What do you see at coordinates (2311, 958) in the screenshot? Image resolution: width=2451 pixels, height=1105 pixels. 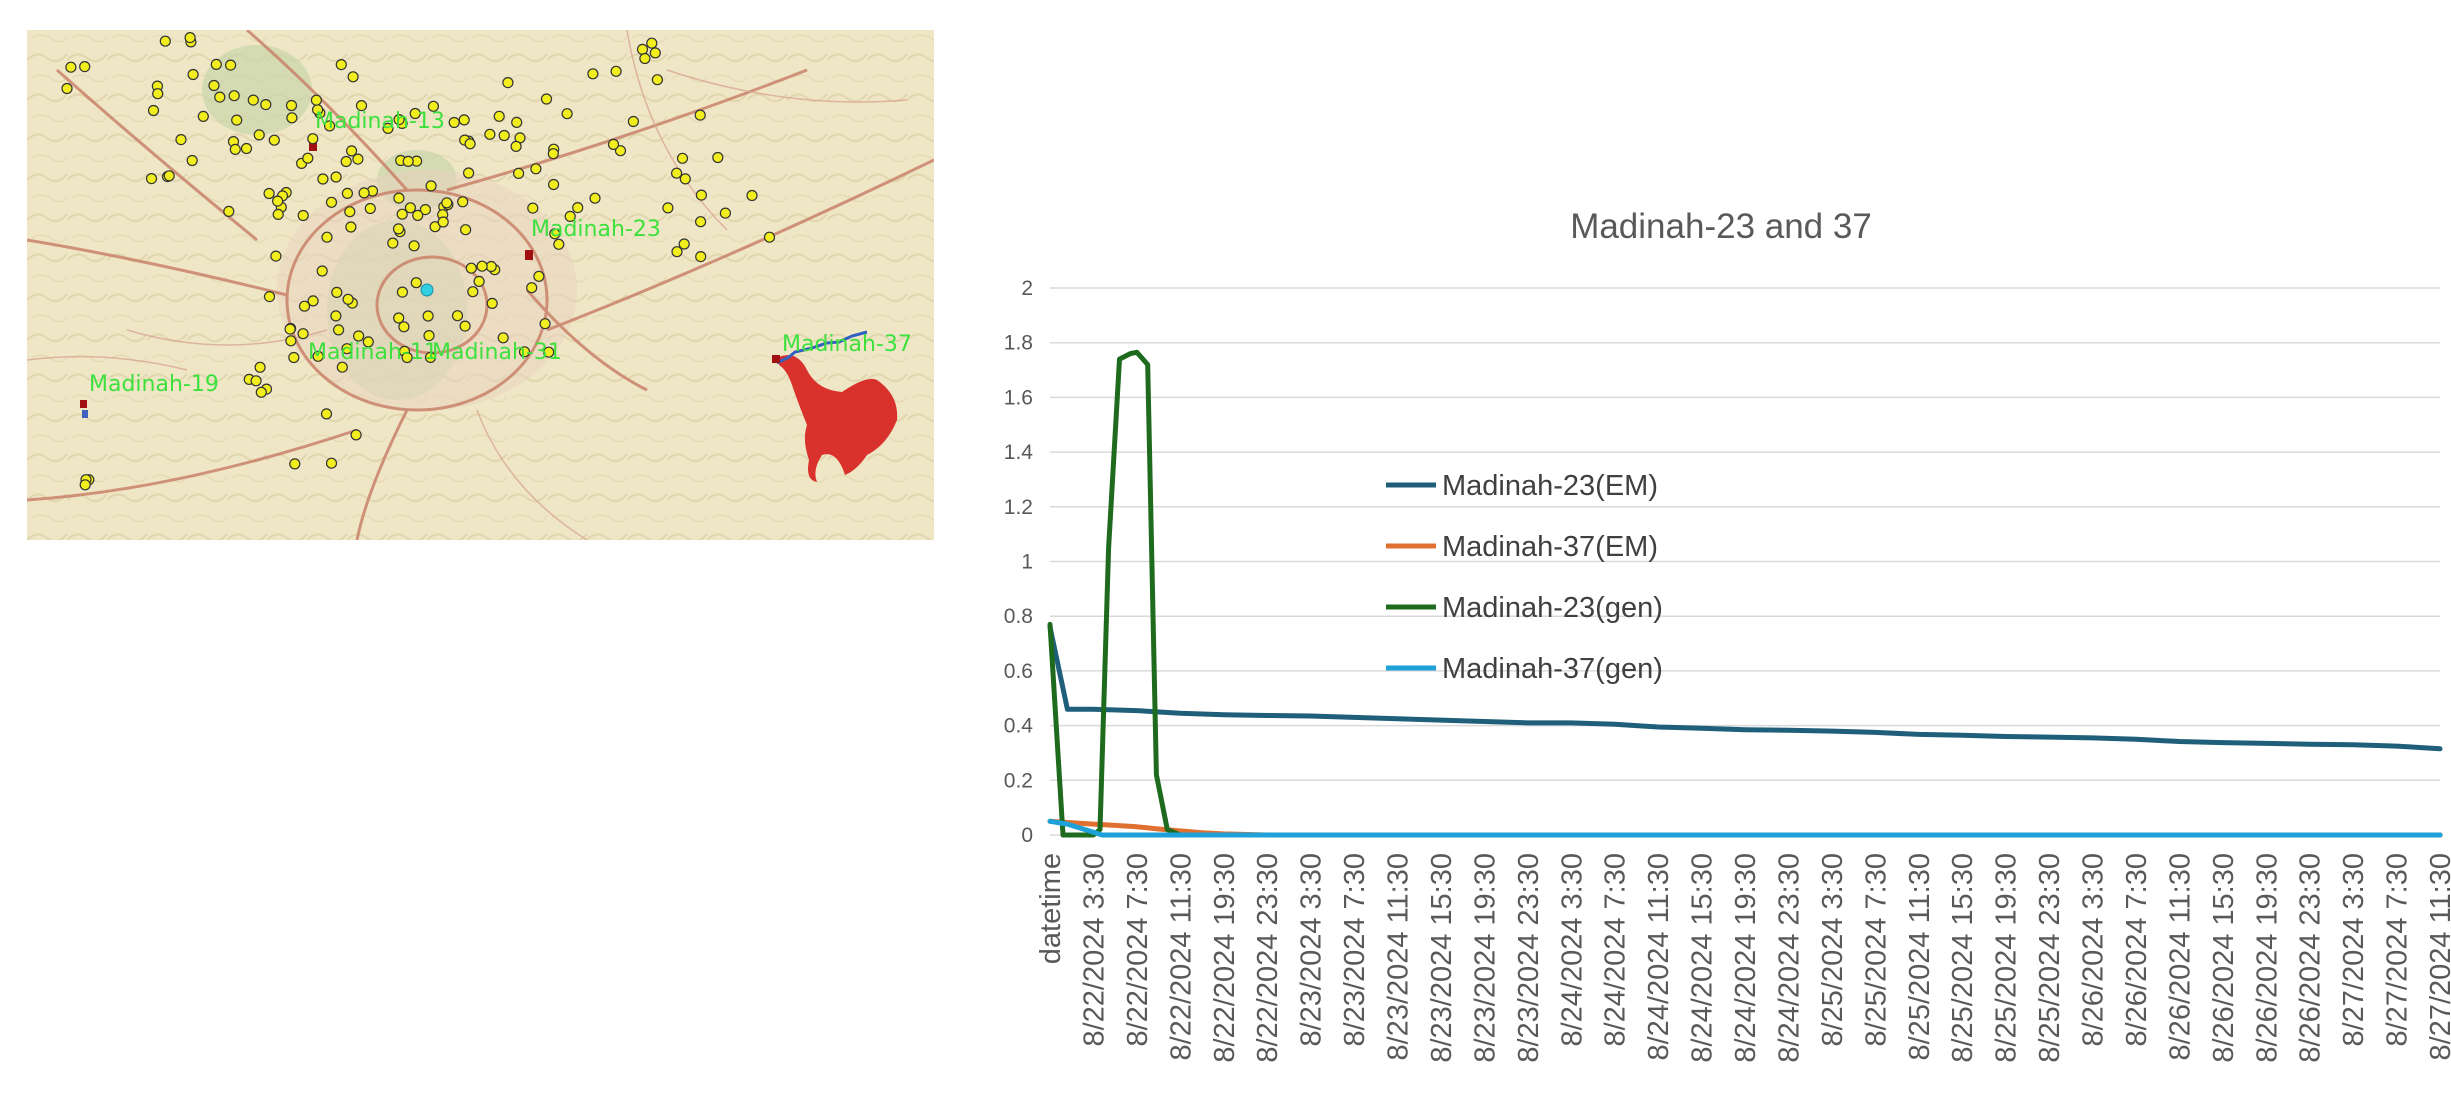 I see `x-tick-label: 8/26/2024 23:30` at bounding box center [2311, 958].